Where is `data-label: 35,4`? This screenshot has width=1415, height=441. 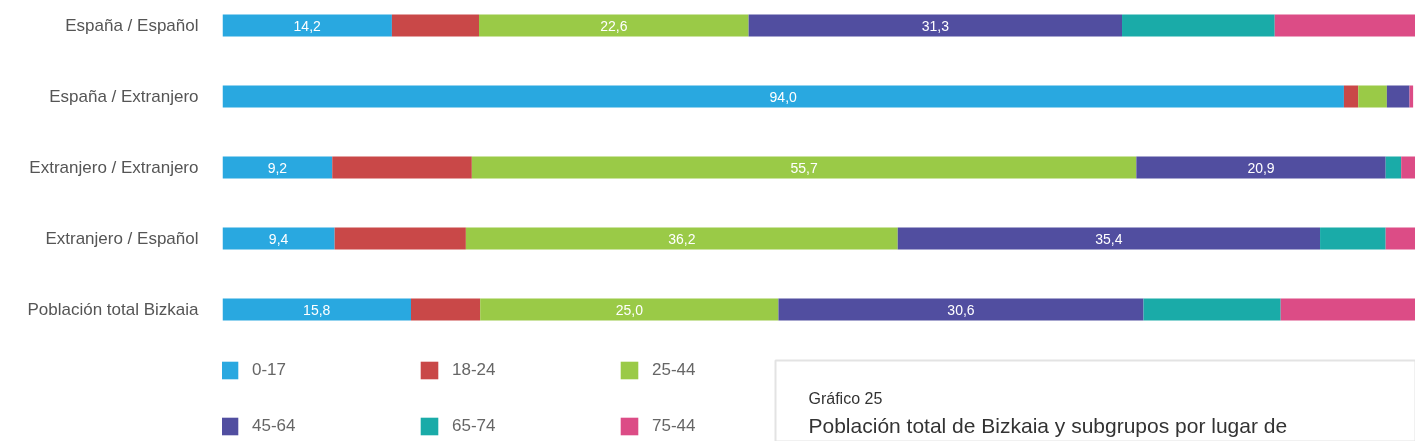 data-label: 35,4 is located at coordinates (1109, 238).